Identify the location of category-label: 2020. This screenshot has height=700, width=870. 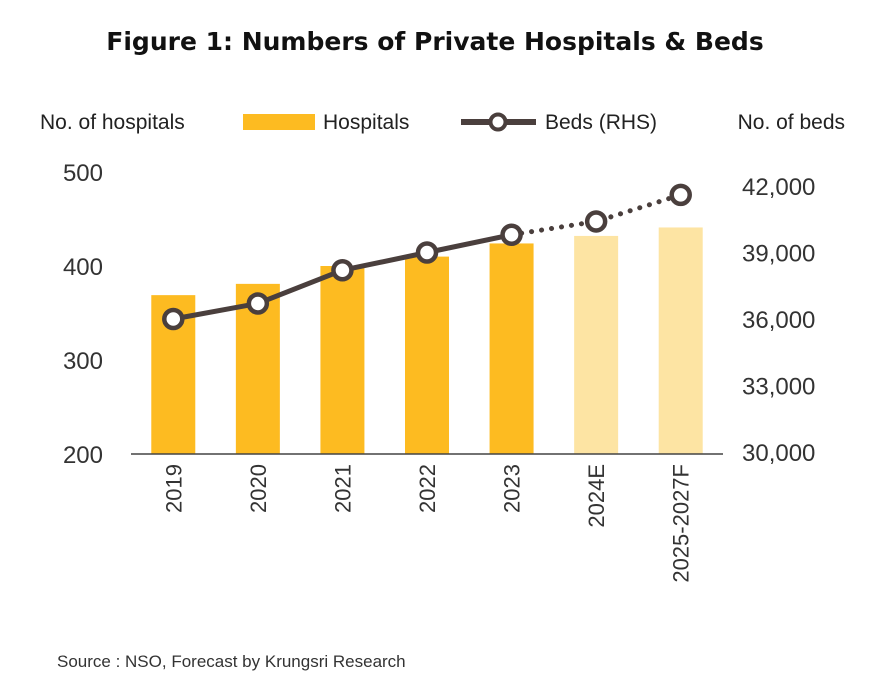
(258, 488).